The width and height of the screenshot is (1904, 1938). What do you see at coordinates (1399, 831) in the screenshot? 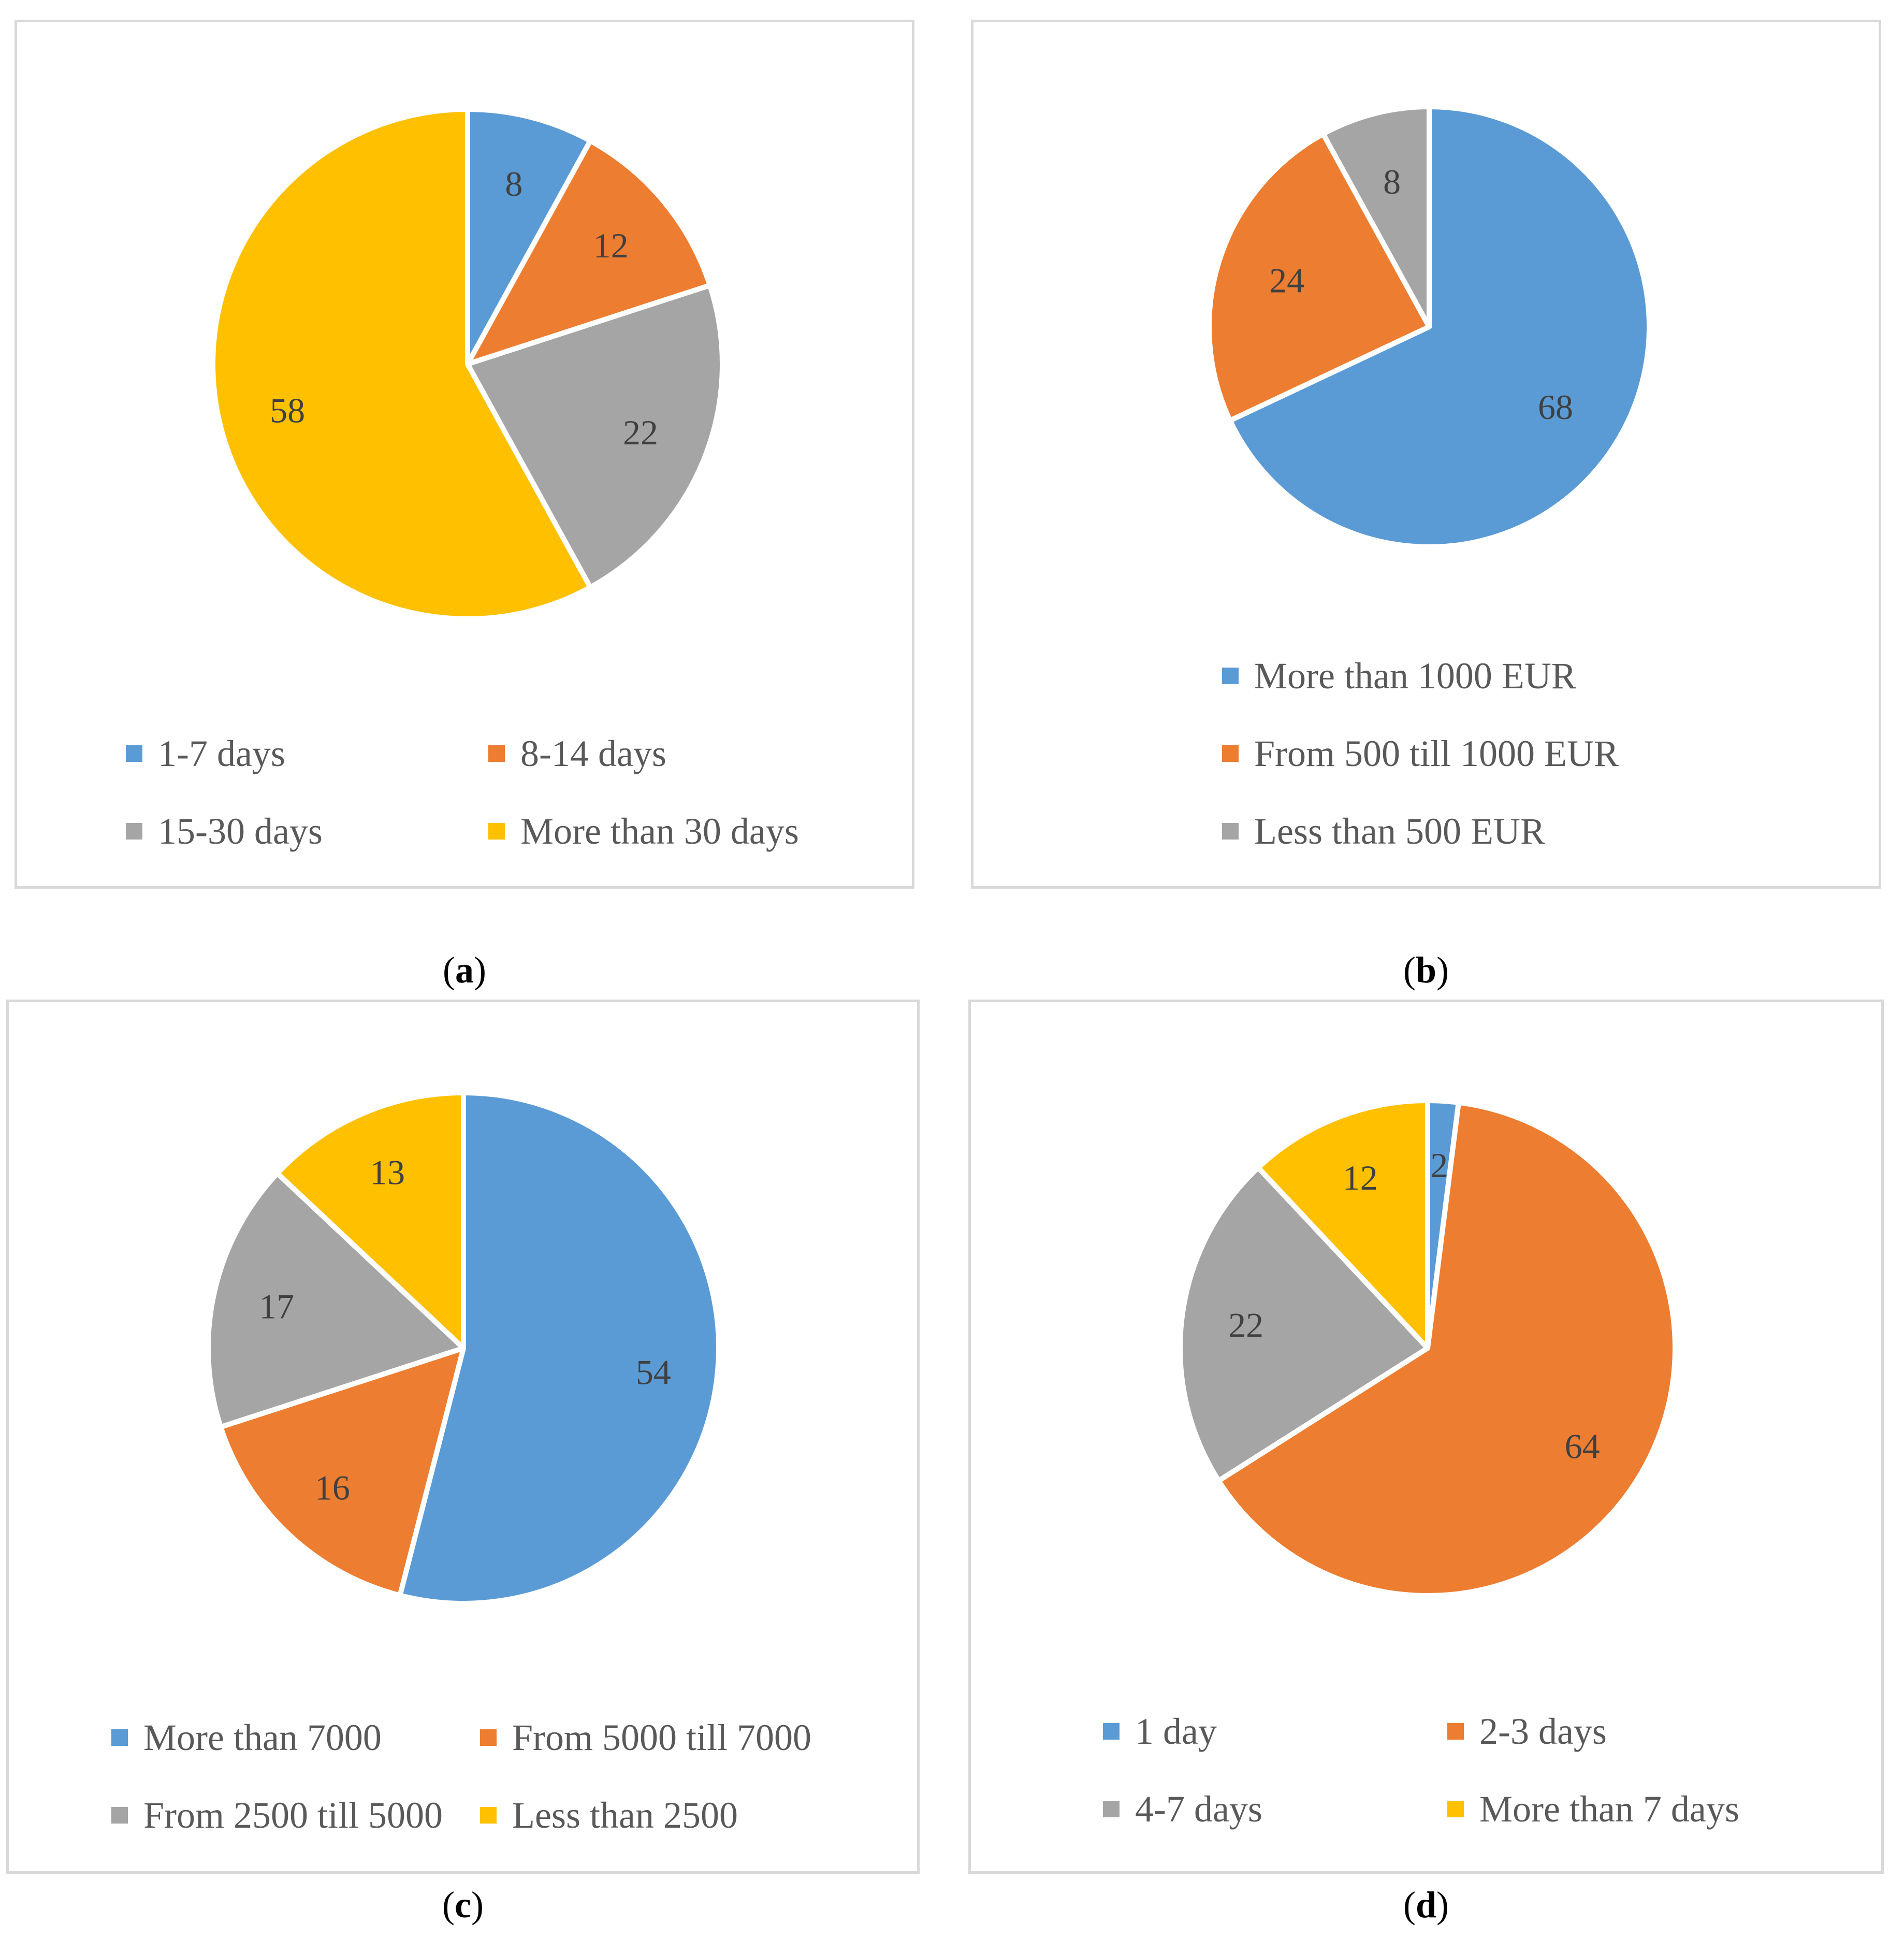
I see `legend-label-less-than-500-eur: Less than 500 EUR` at bounding box center [1399, 831].